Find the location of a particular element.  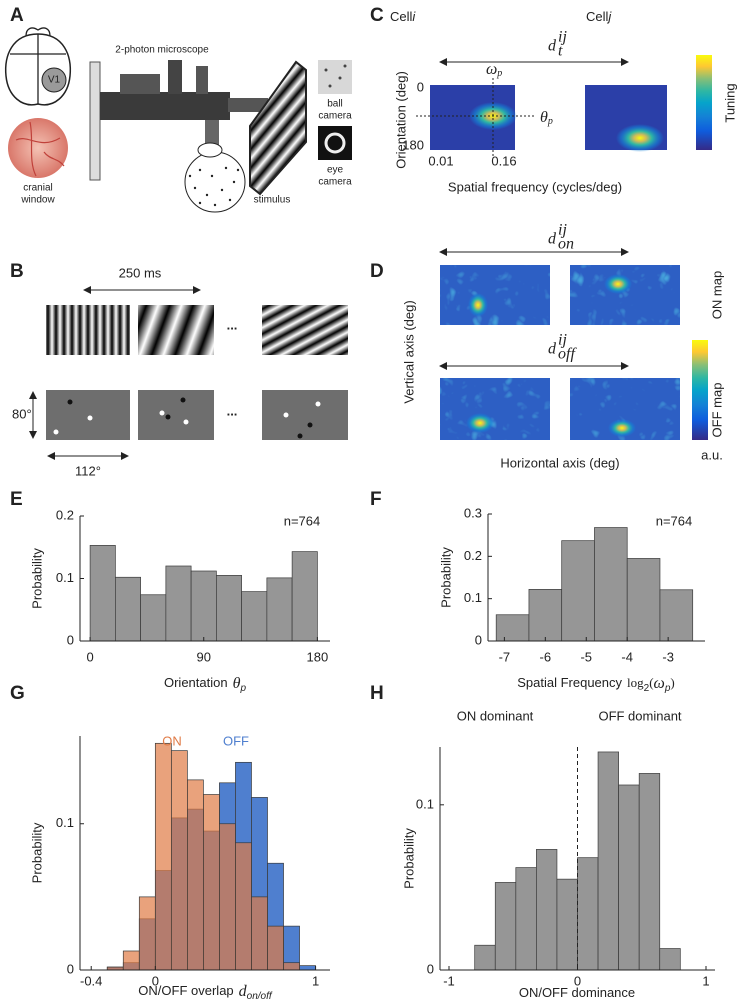

legend-entry: OFF is located at coordinates (236, 740).